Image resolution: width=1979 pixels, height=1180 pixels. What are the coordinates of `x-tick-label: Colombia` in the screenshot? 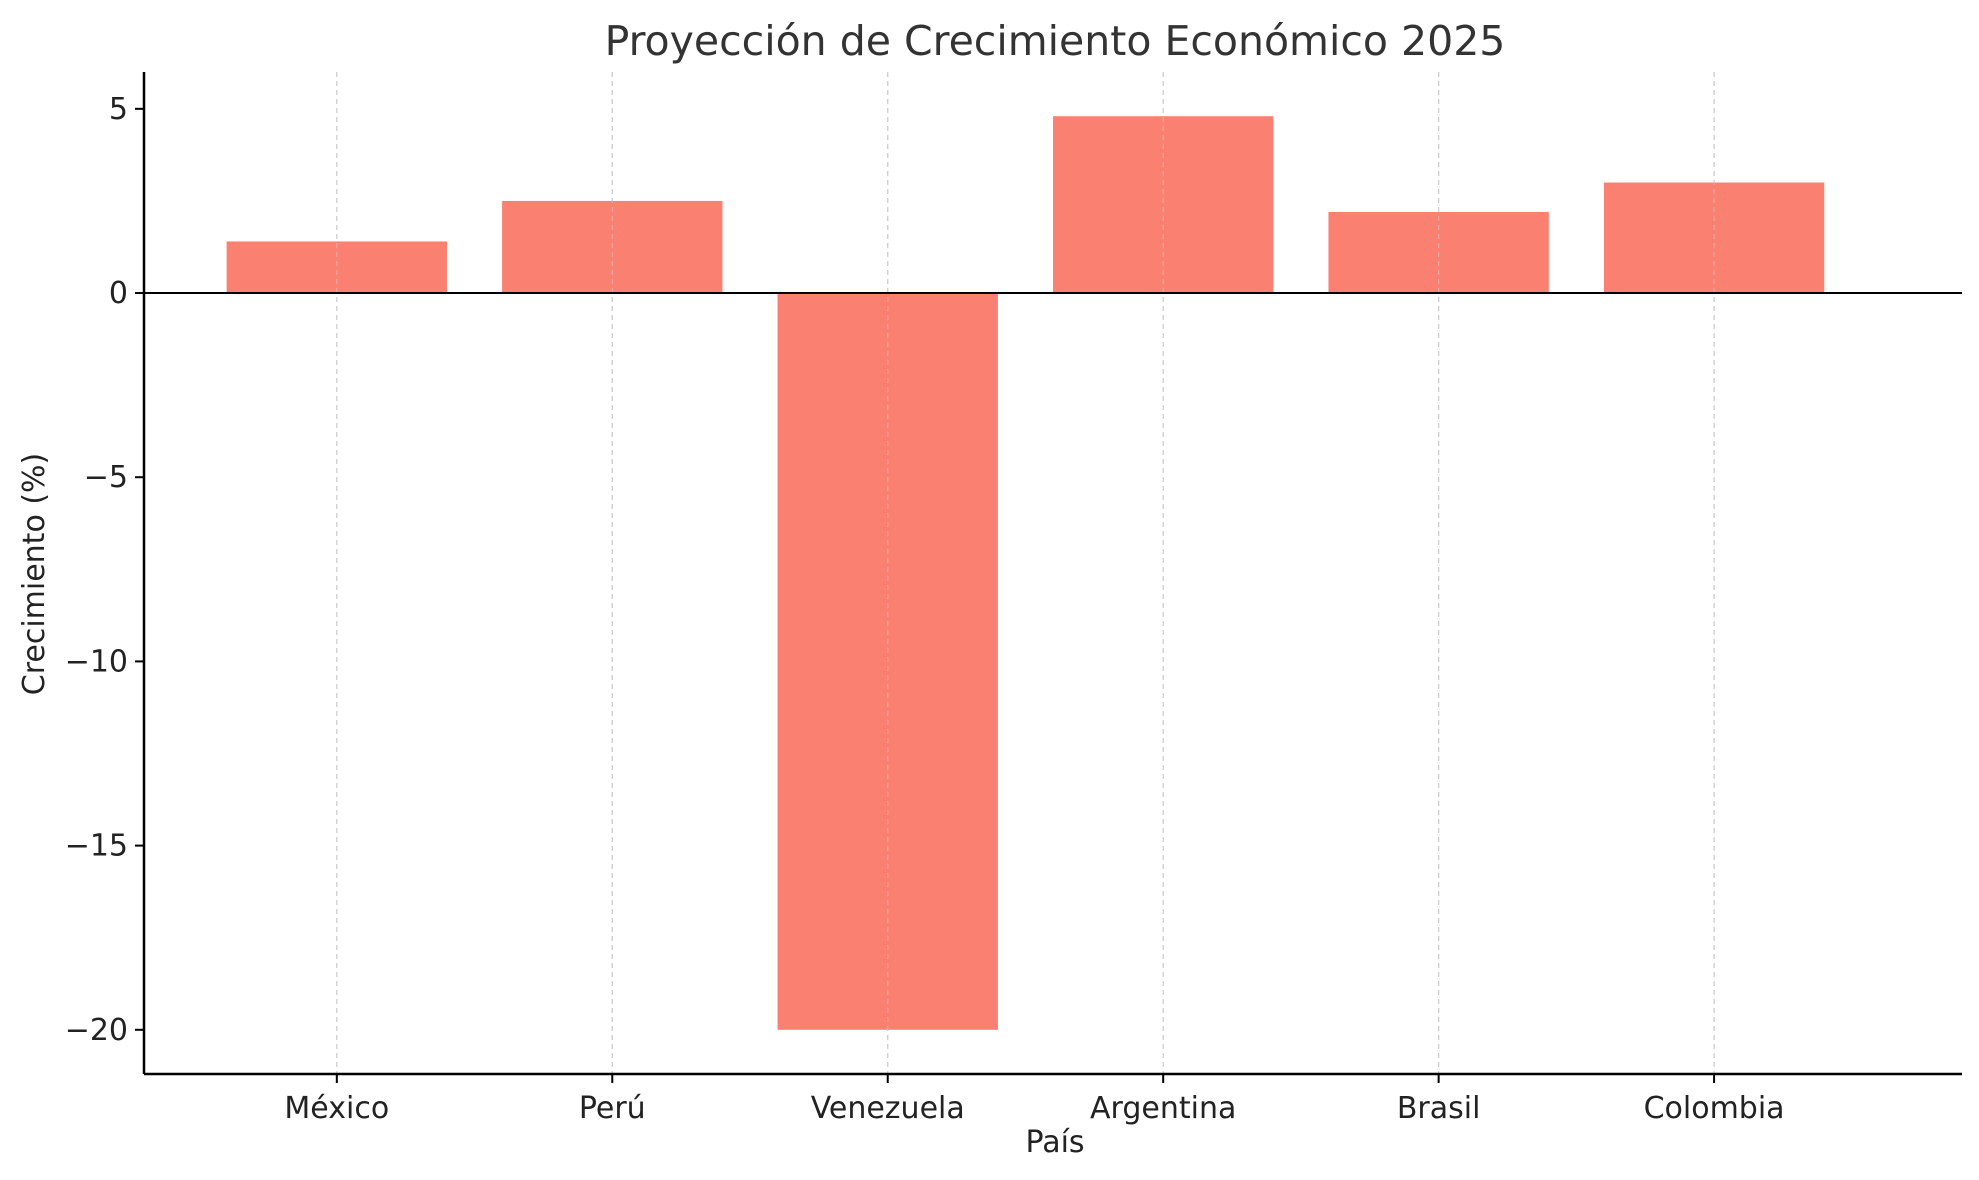 It's located at (1714, 1108).